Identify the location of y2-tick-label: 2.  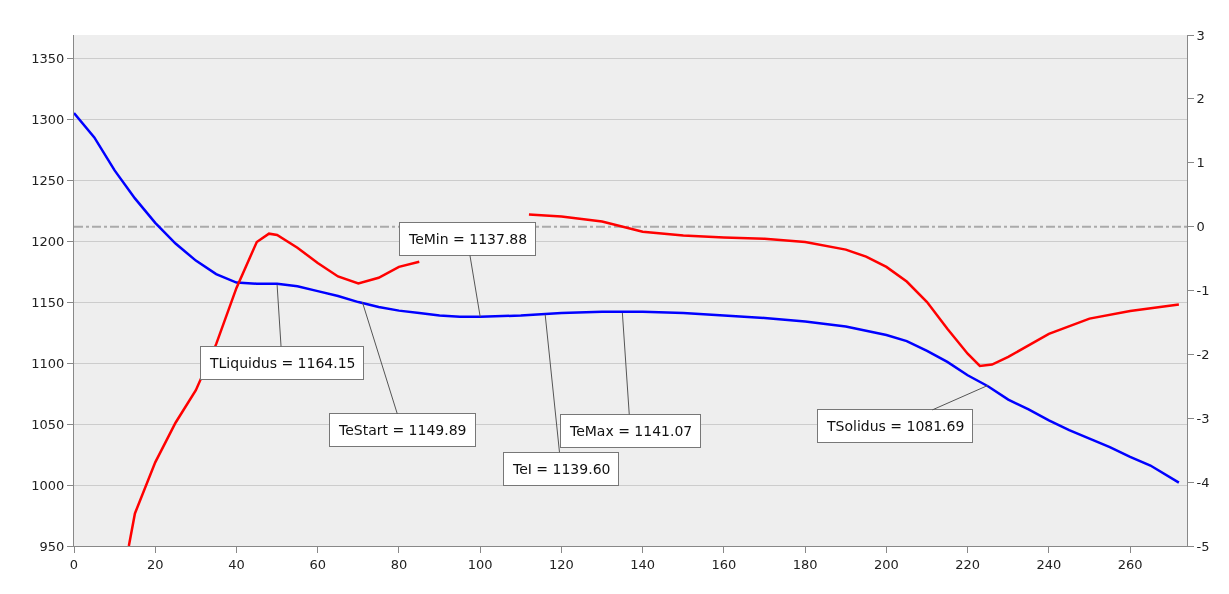
(1200, 99).